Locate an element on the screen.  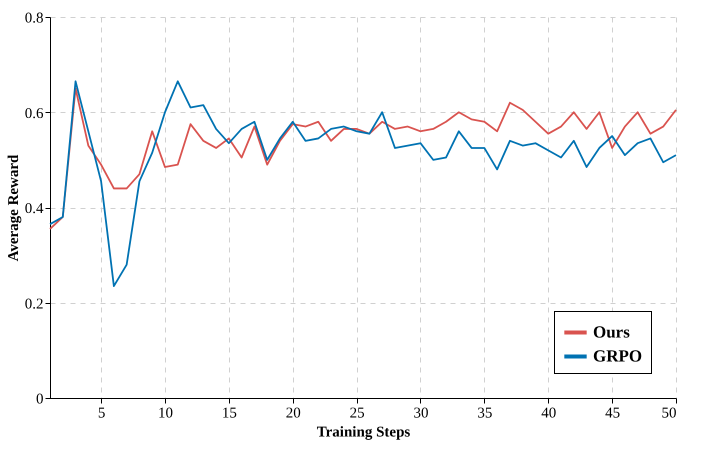
x-tick-label: 25 is located at coordinates (357, 414).